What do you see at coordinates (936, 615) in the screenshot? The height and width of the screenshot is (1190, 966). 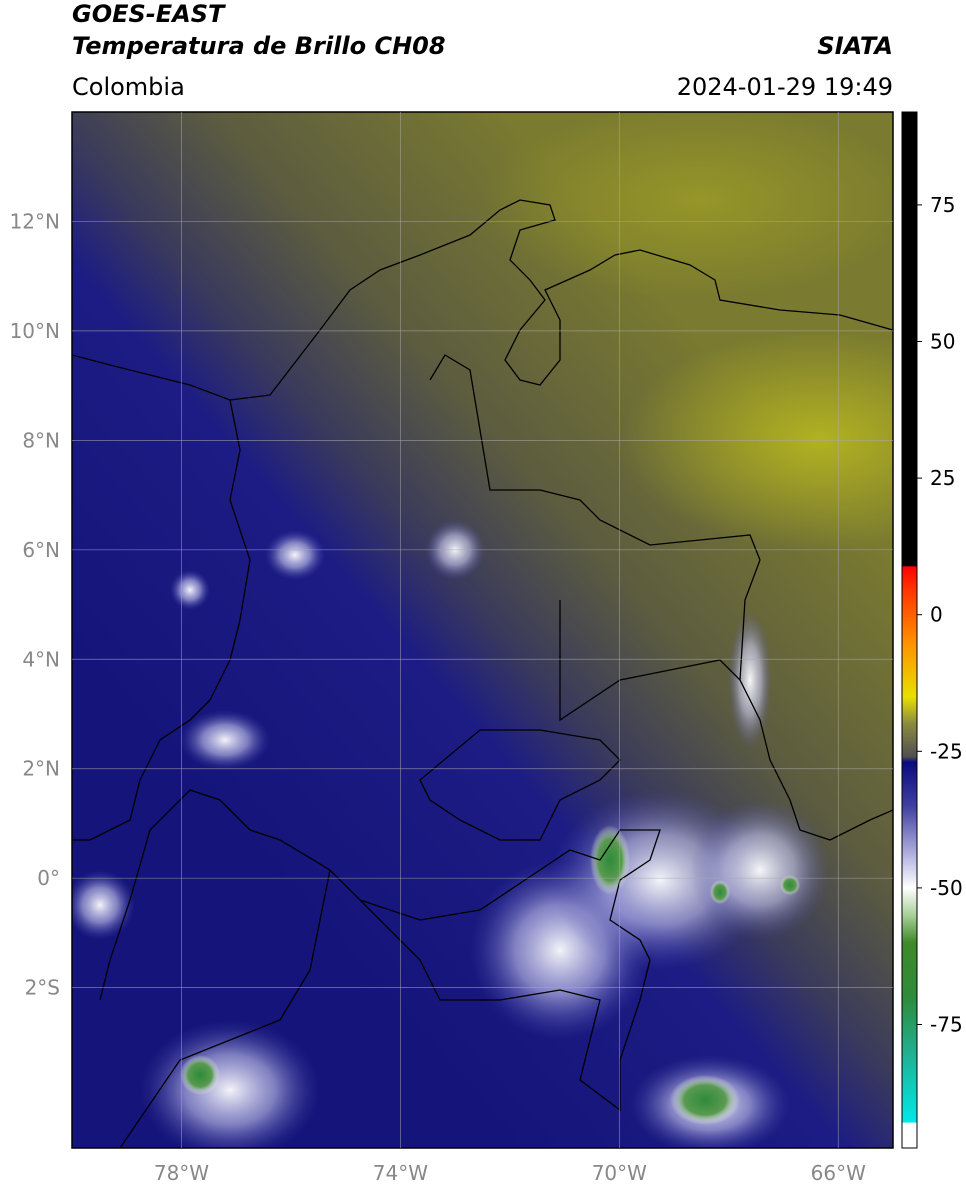 I see `colorbar-tick-label: 0` at bounding box center [936, 615].